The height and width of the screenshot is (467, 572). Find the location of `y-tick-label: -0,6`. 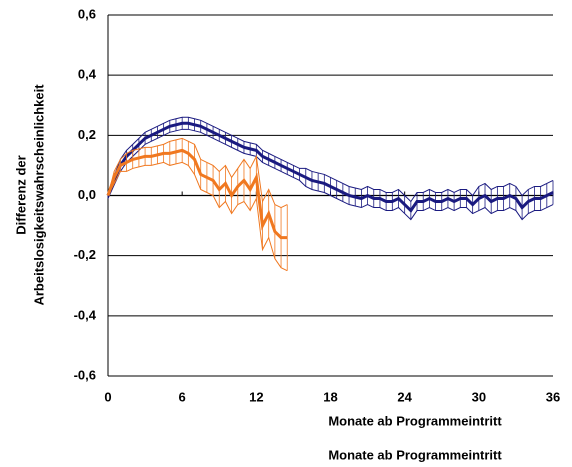

y-tick-label: -0,6 is located at coordinates (85, 374).